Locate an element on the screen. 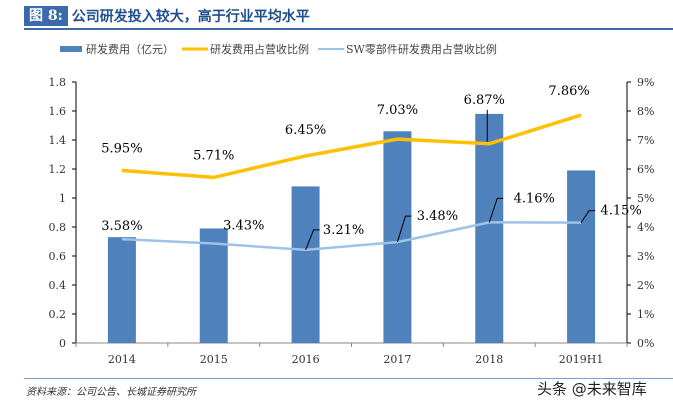  figure-title: 图 8: 公司研发投入较大，高于行业平均水平 is located at coordinates (167, 16).